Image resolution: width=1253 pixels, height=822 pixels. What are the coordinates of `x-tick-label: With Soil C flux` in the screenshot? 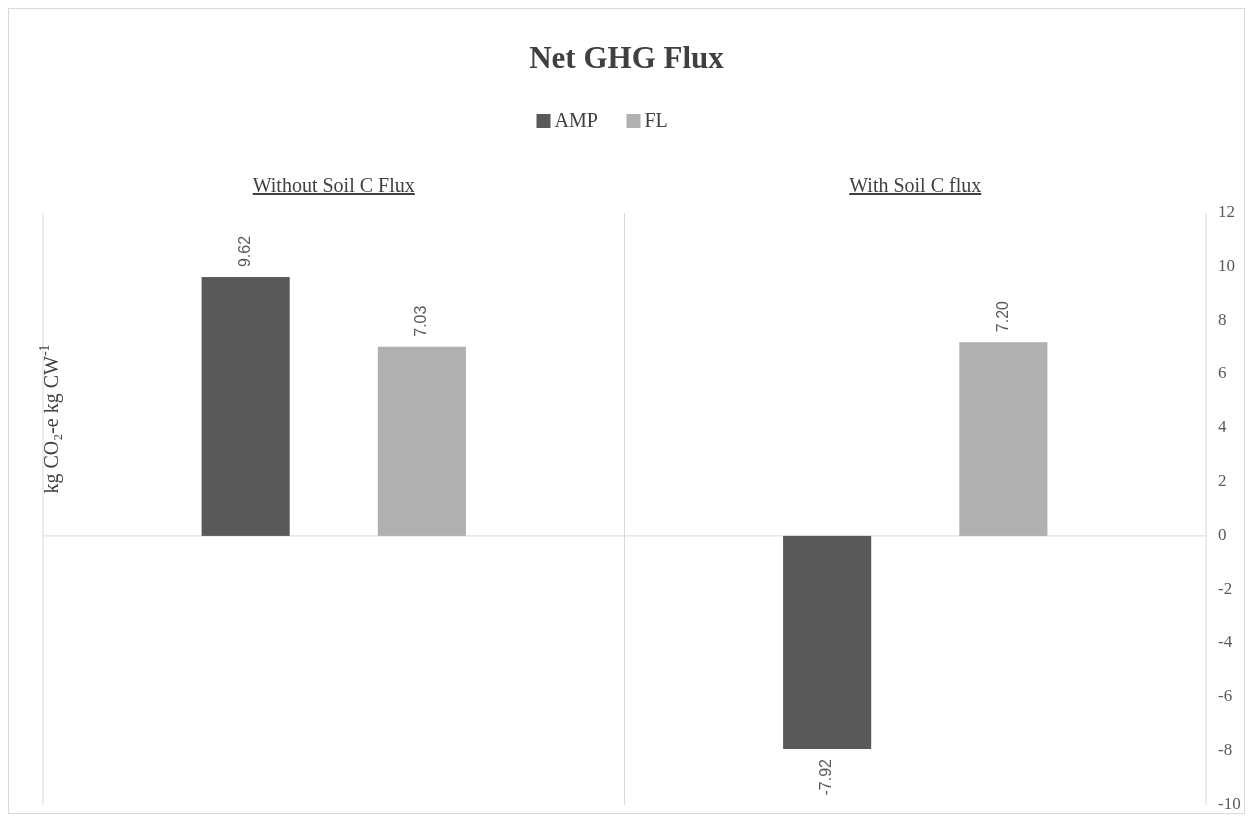 It's located at (915, 185).